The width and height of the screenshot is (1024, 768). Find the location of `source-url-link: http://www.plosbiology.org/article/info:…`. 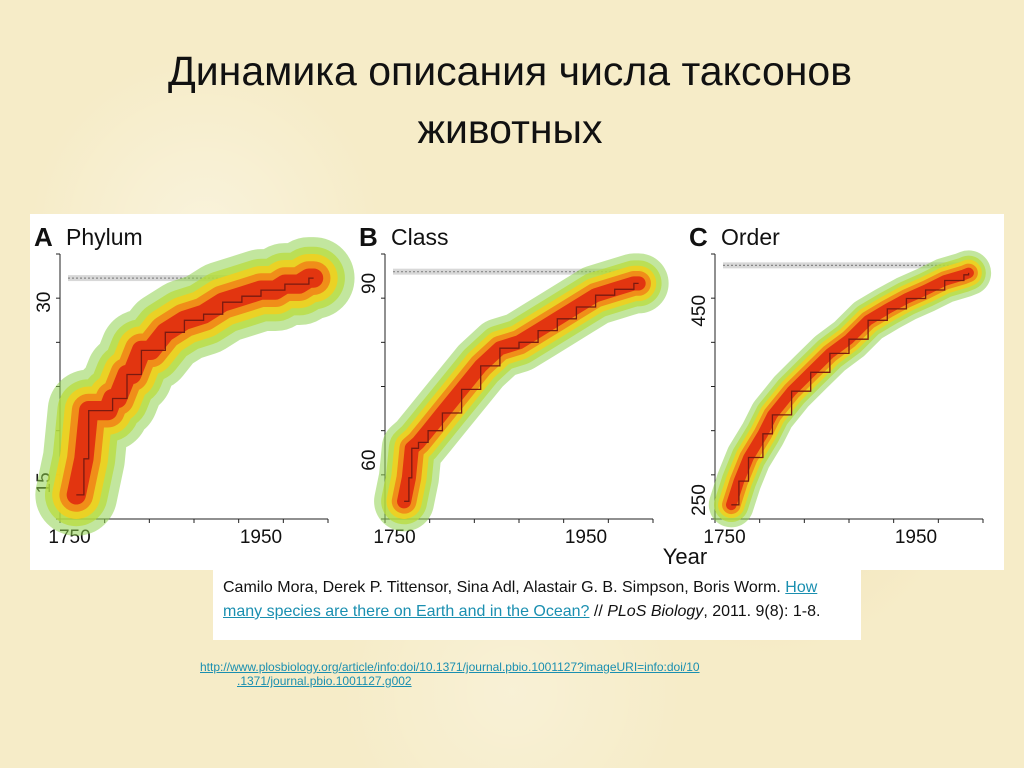

source-url-link: http://www.plosbiology.org/article/info:… is located at coordinates (500, 674).